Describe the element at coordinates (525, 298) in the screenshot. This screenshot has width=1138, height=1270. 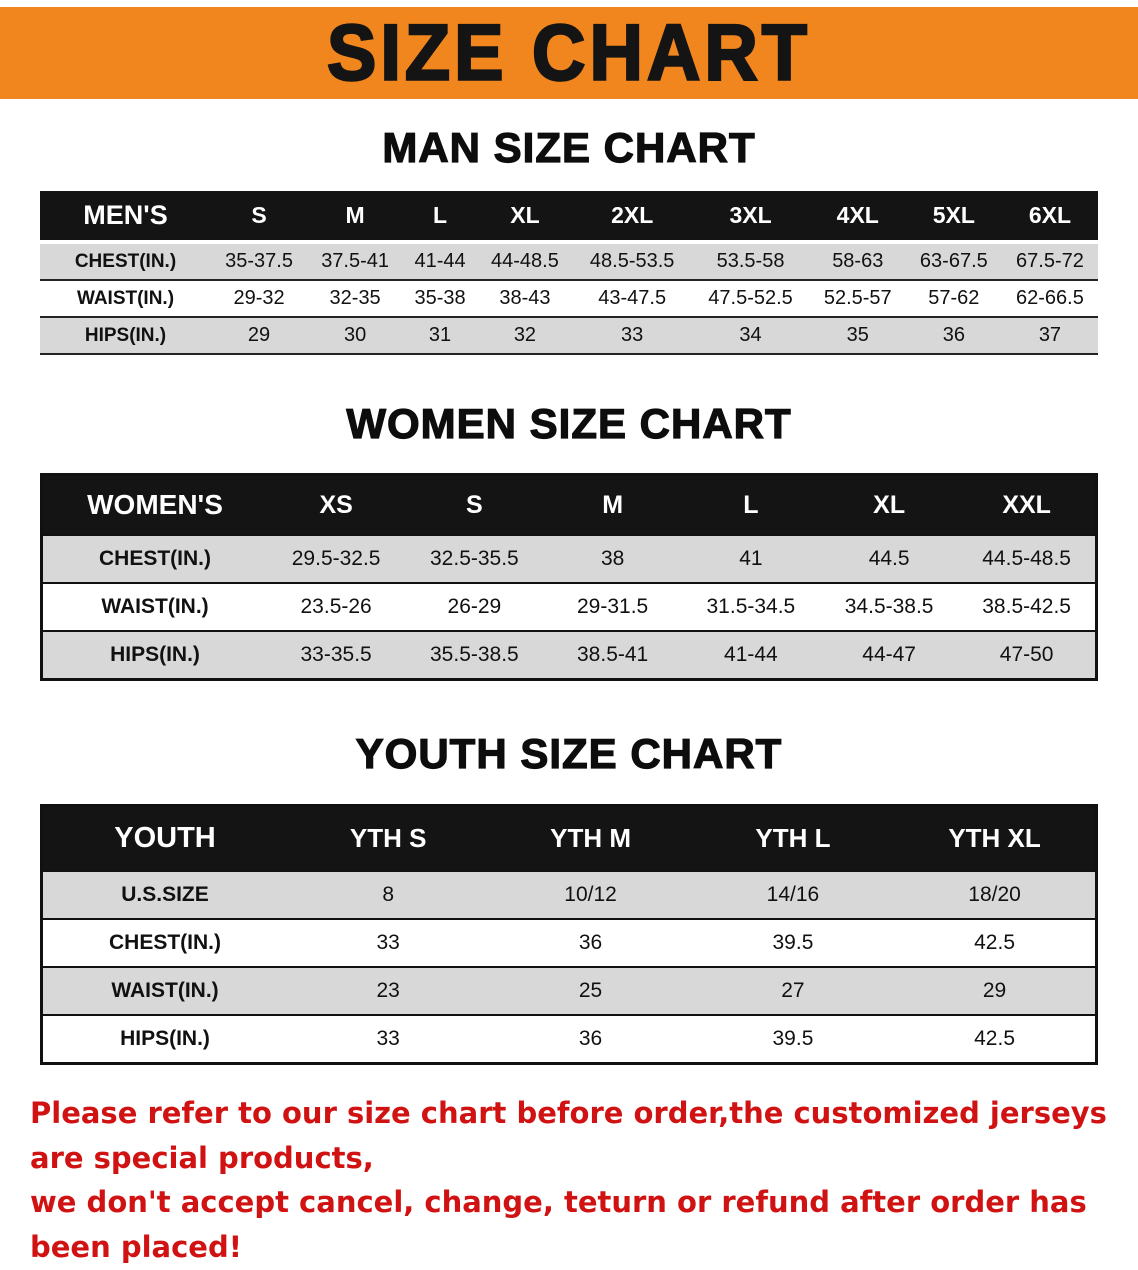
I see `measurement-value-cell: 38-43` at that location.